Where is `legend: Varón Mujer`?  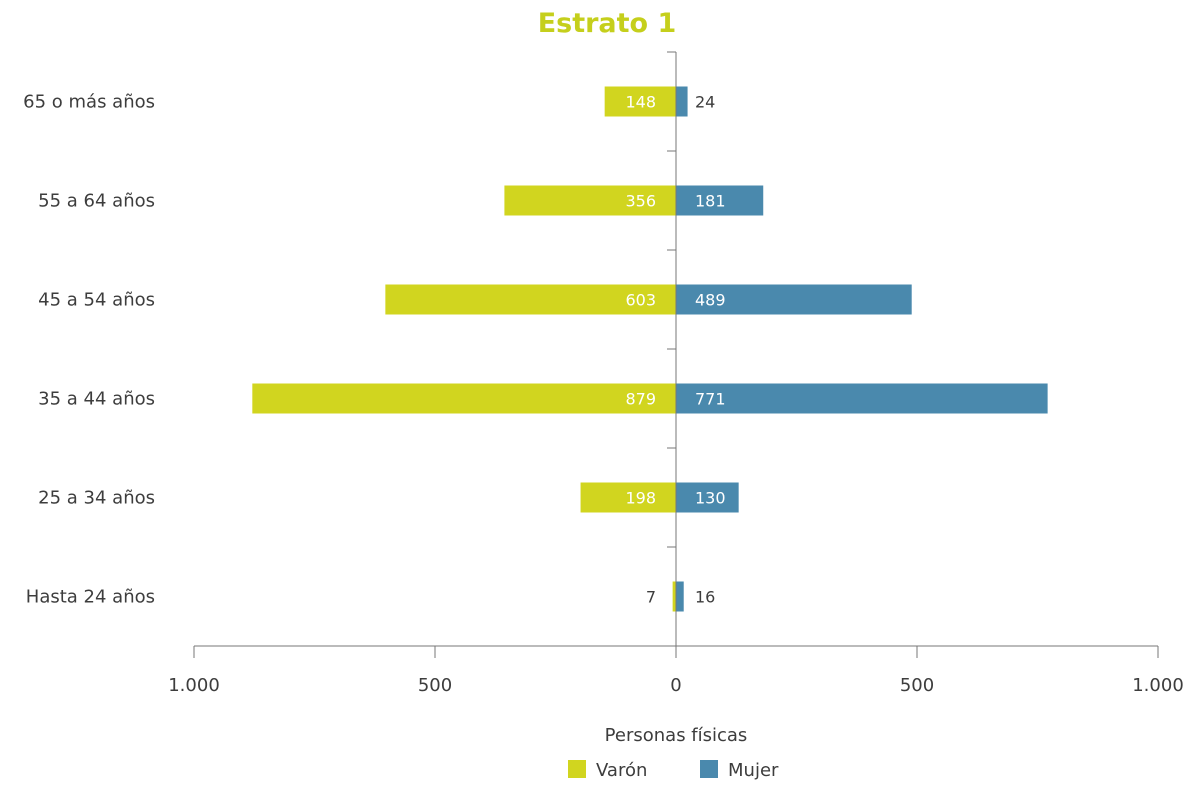
legend: Varón Mujer is located at coordinates (673, 770).